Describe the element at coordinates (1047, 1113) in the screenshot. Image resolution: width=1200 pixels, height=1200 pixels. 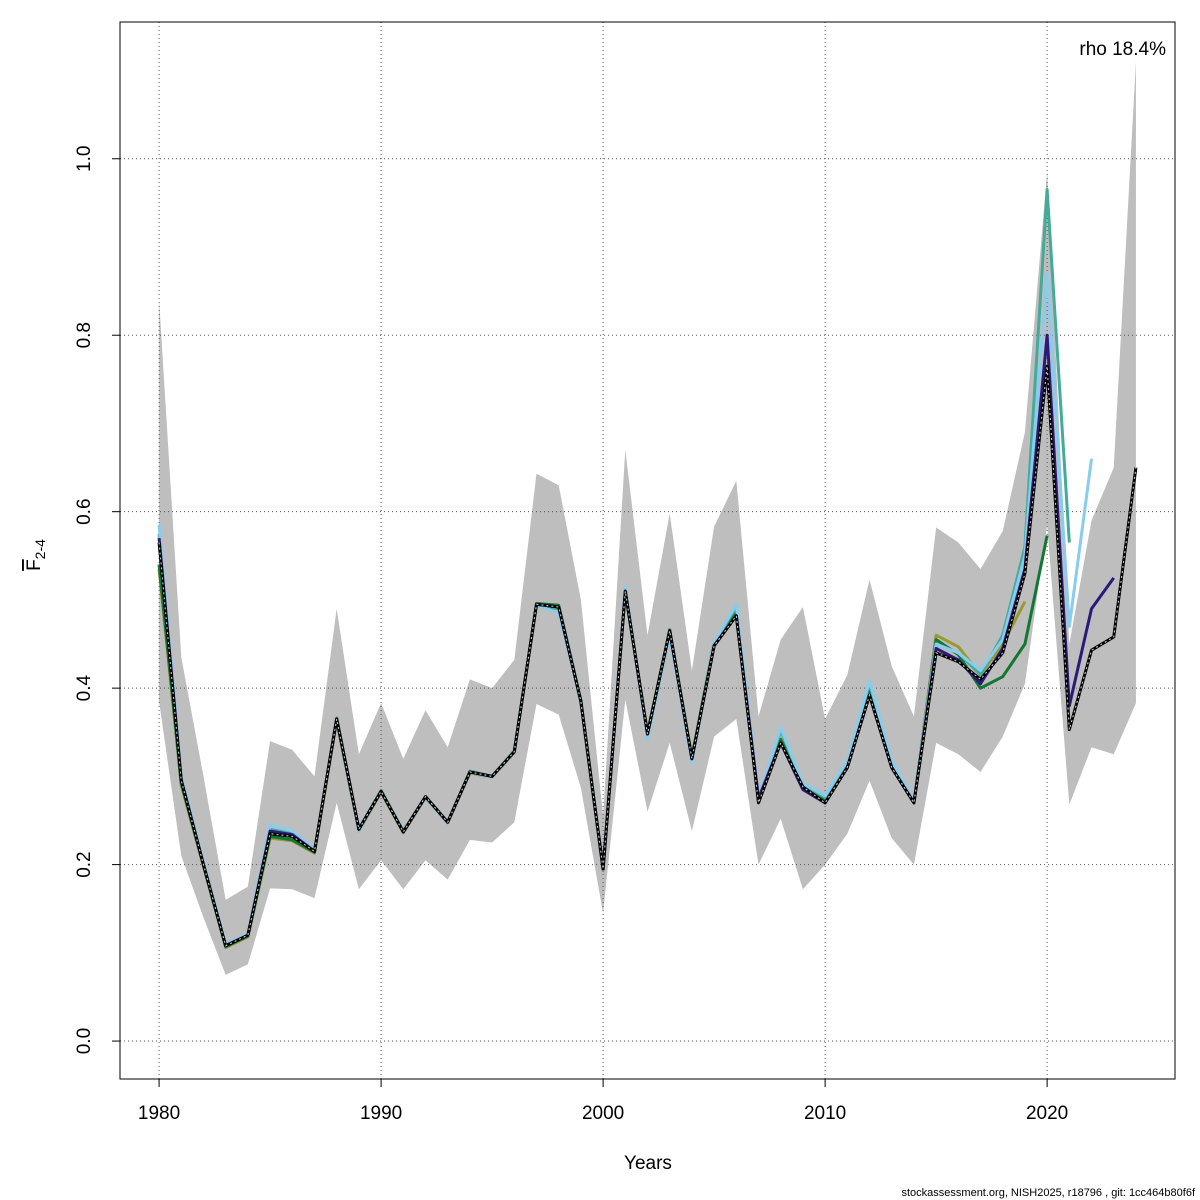
I see `x-tick-label: 2020` at that location.